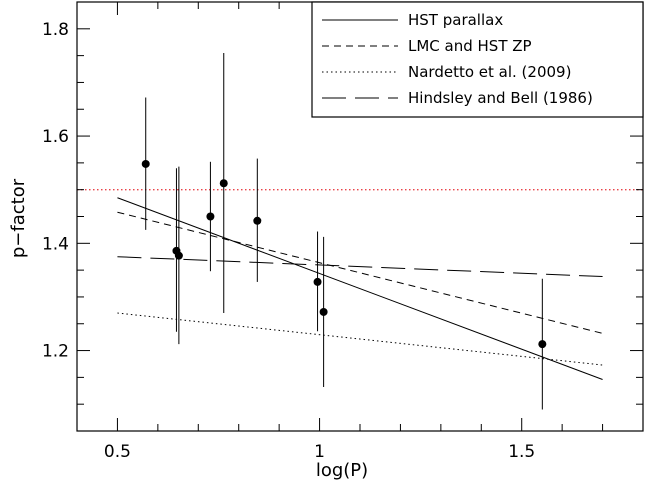 This screenshot has width=645, height=488. What do you see at coordinates (55, 244) in the screenshot?
I see `y-tick-label: 1.4` at bounding box center [55, 244].